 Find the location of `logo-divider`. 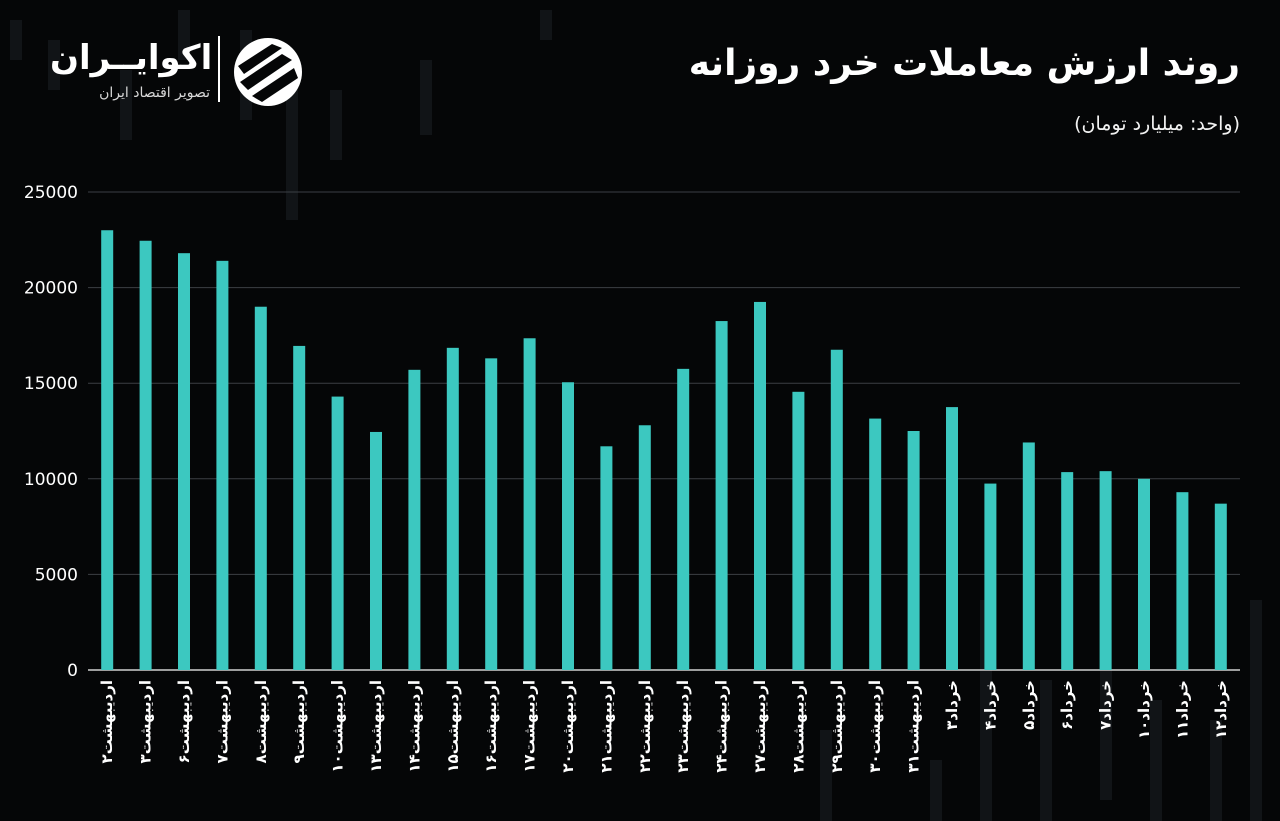

logo-divider is located at coordinates (219, 69).